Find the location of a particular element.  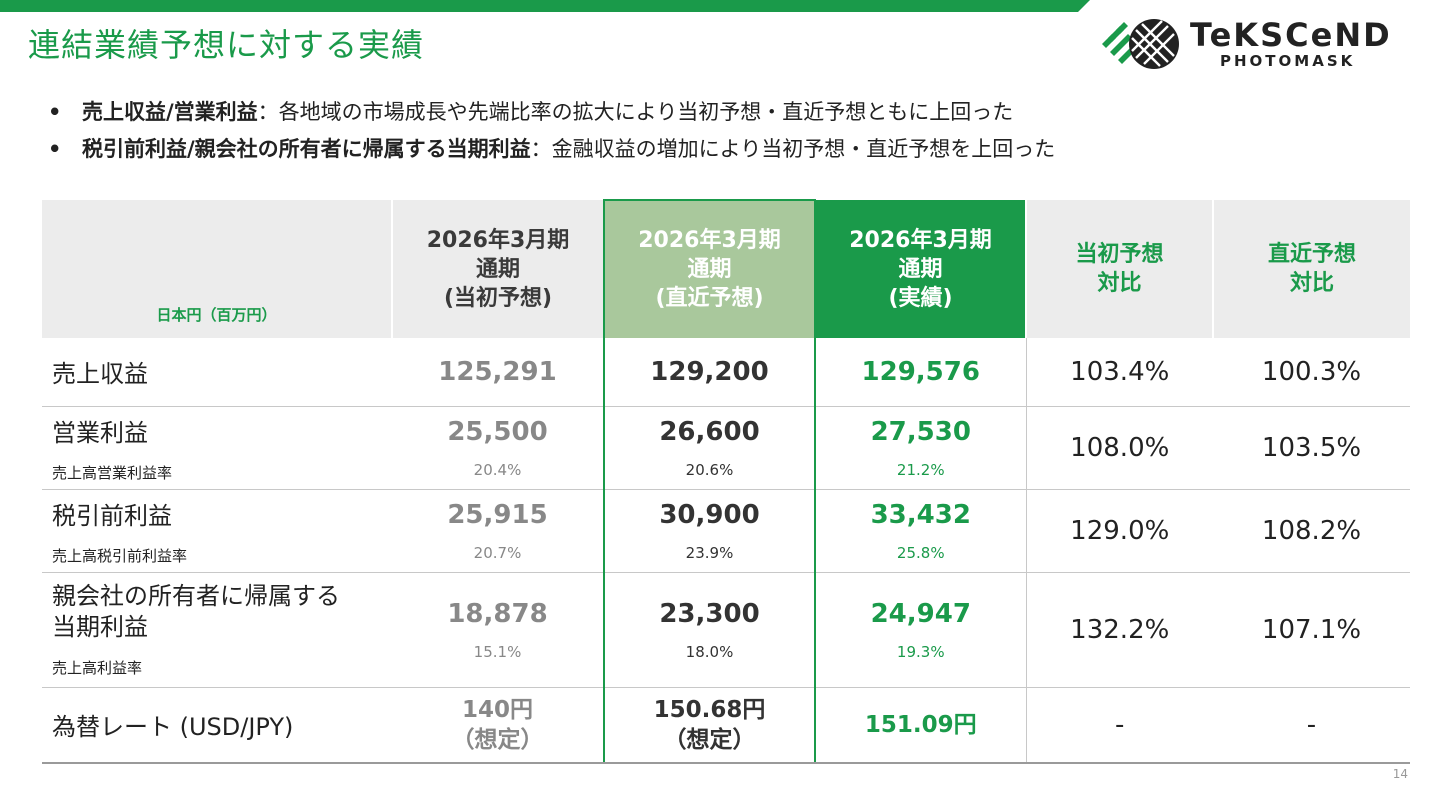

header-line: 当初予想 is located at coordinates (1119, 254).